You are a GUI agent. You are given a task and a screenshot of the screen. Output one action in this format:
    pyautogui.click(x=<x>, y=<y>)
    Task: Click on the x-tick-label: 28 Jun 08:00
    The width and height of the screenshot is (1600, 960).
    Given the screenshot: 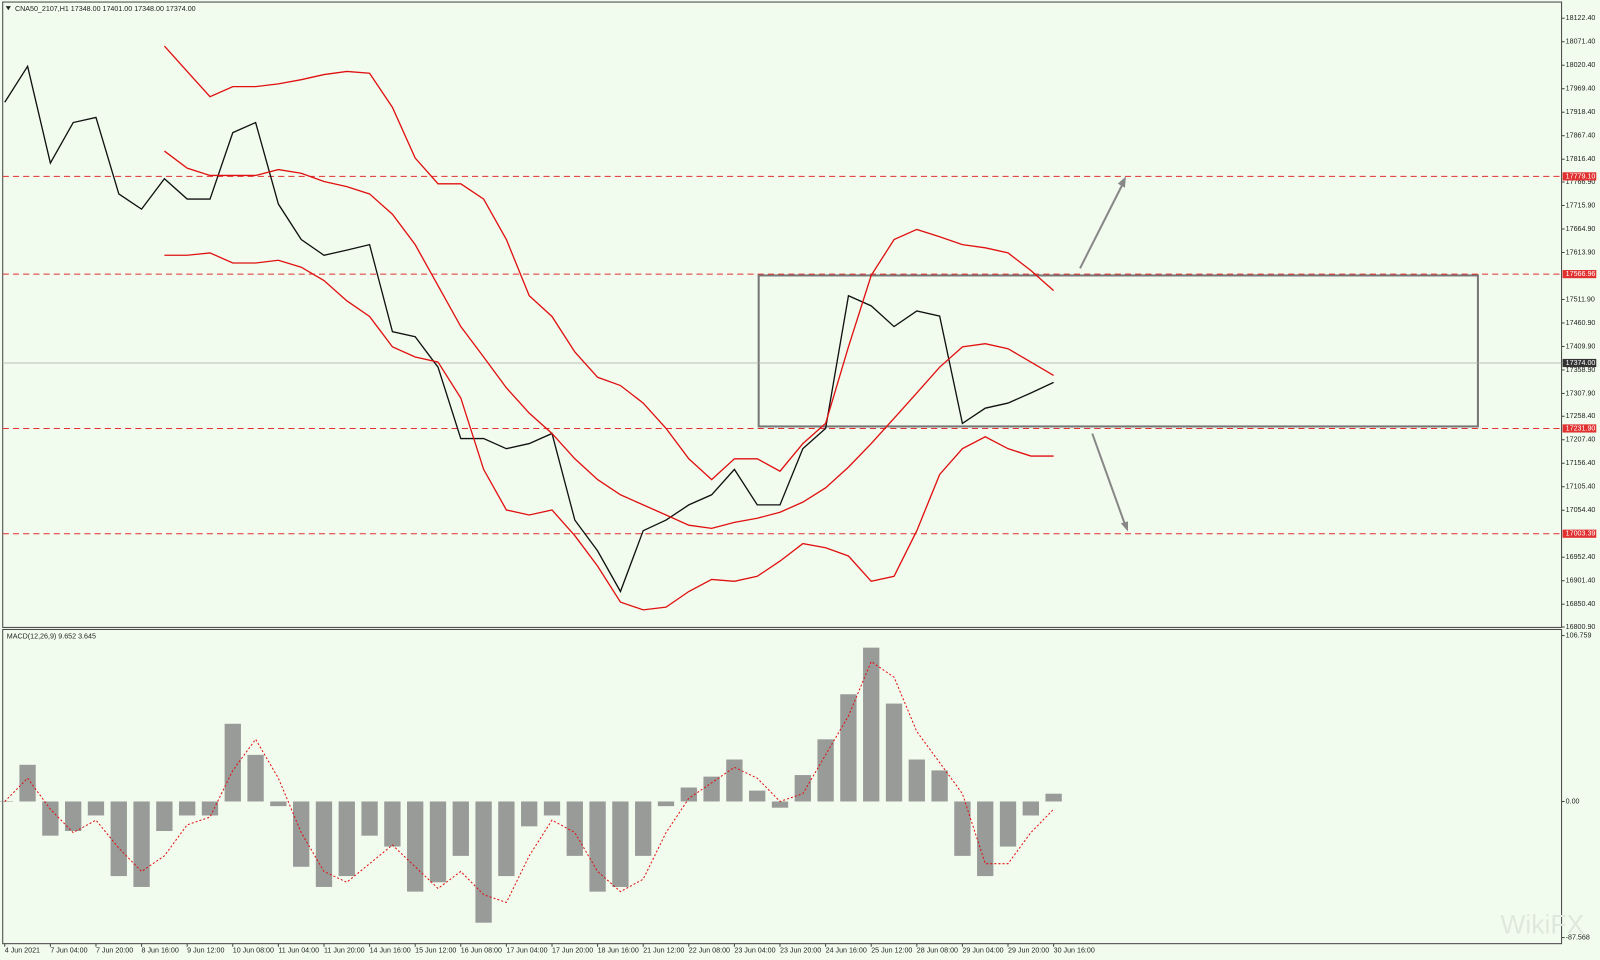 What is the action you would take?
    pyautogui.click(x=937, y=951)
    